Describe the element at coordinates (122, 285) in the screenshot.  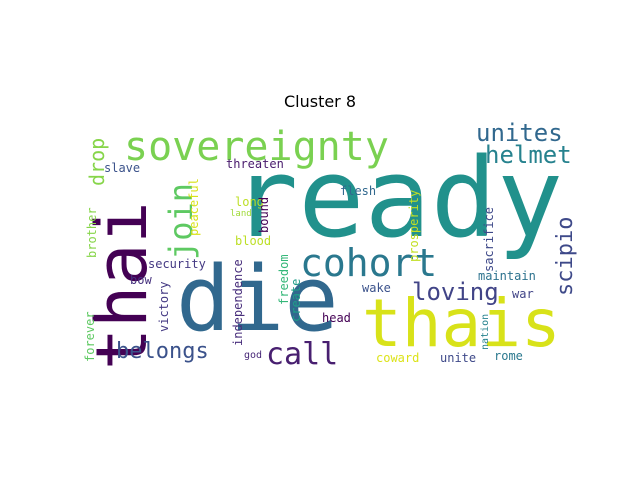
I see `word-thai: thai` at that location.